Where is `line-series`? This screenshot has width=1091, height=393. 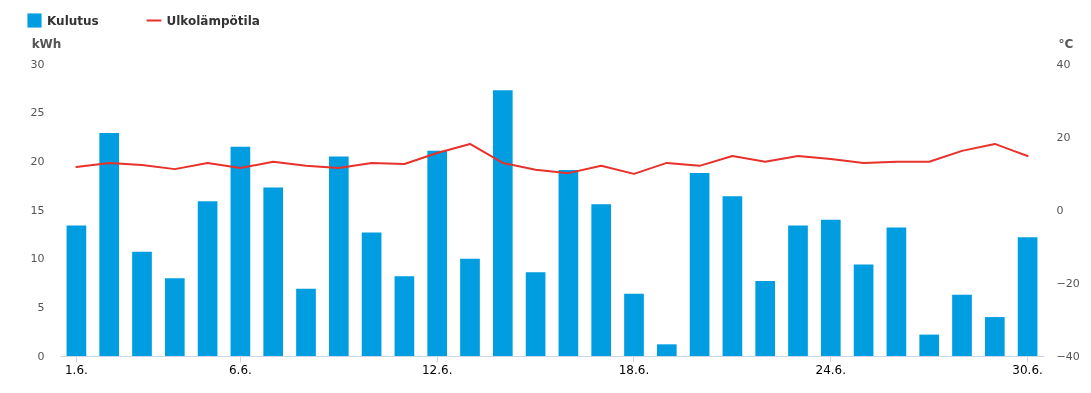 line-series is located at coordinates (552, 158).